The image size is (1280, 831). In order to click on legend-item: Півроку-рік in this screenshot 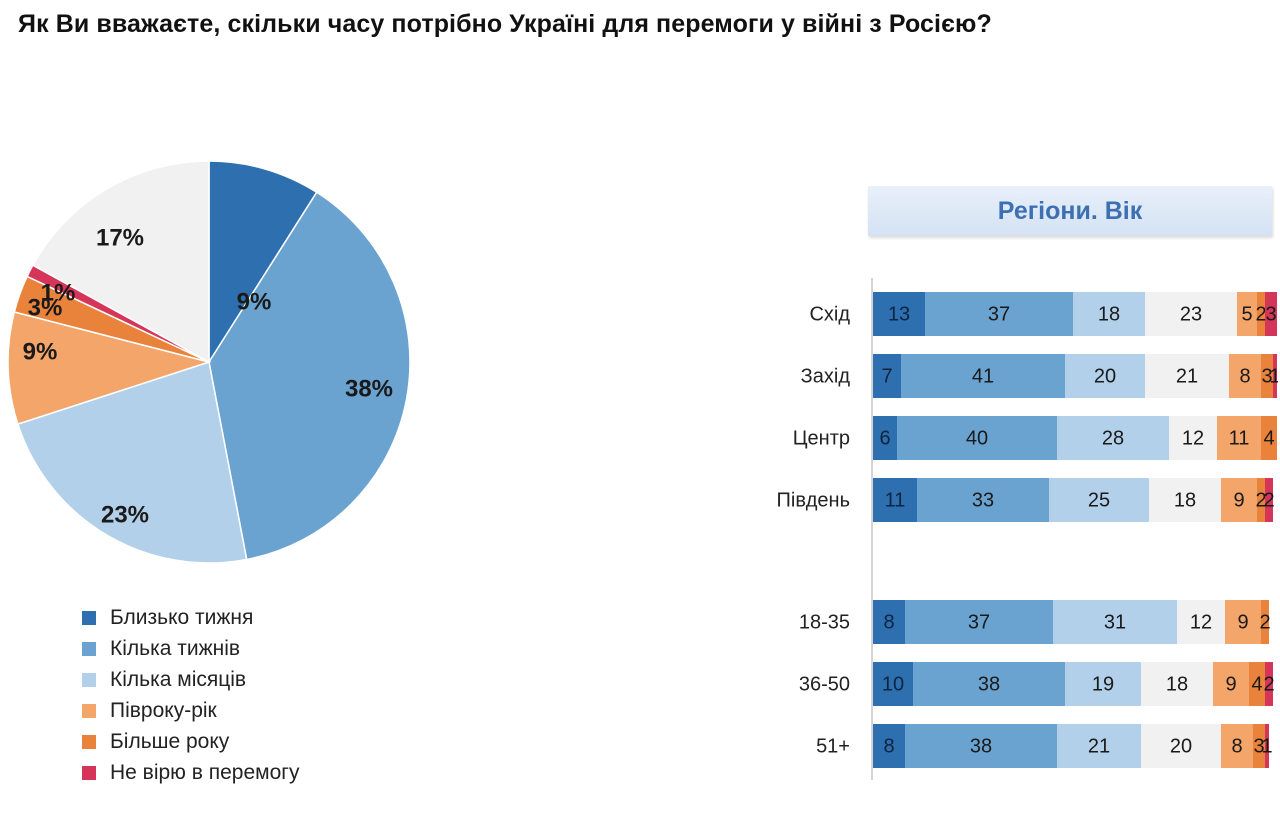, I will do `click(190, 710)`.